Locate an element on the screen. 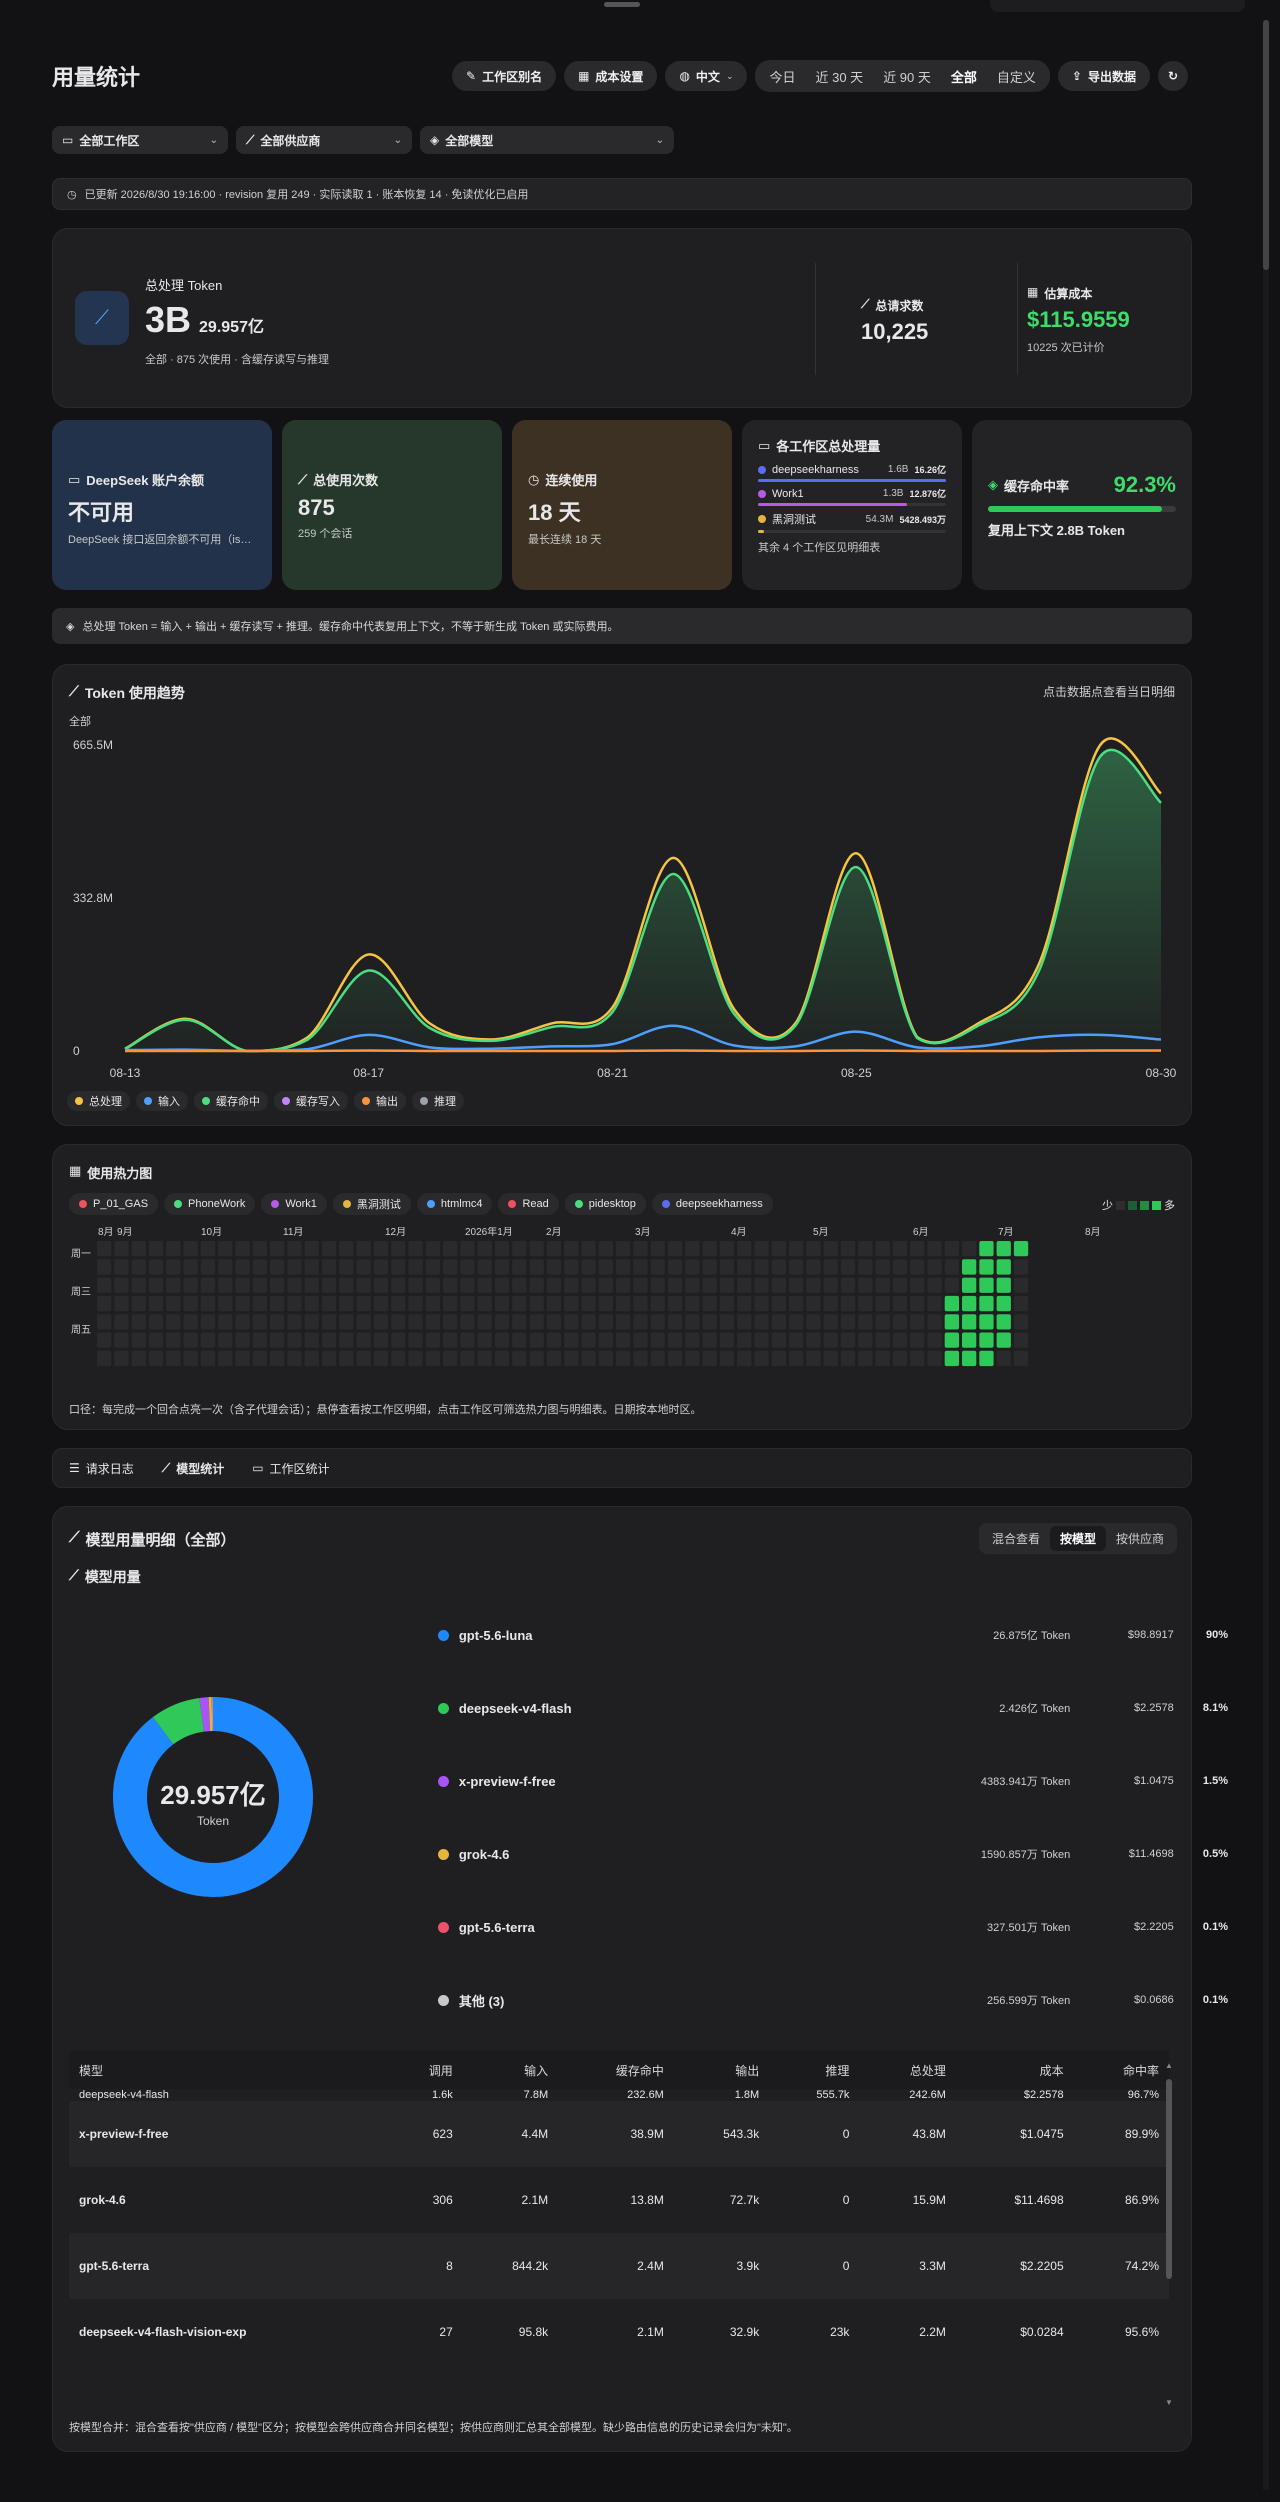 This screenshot has height=2502, width=1280. column-header: 缓存命中 is located at coordinates (616, 2070).